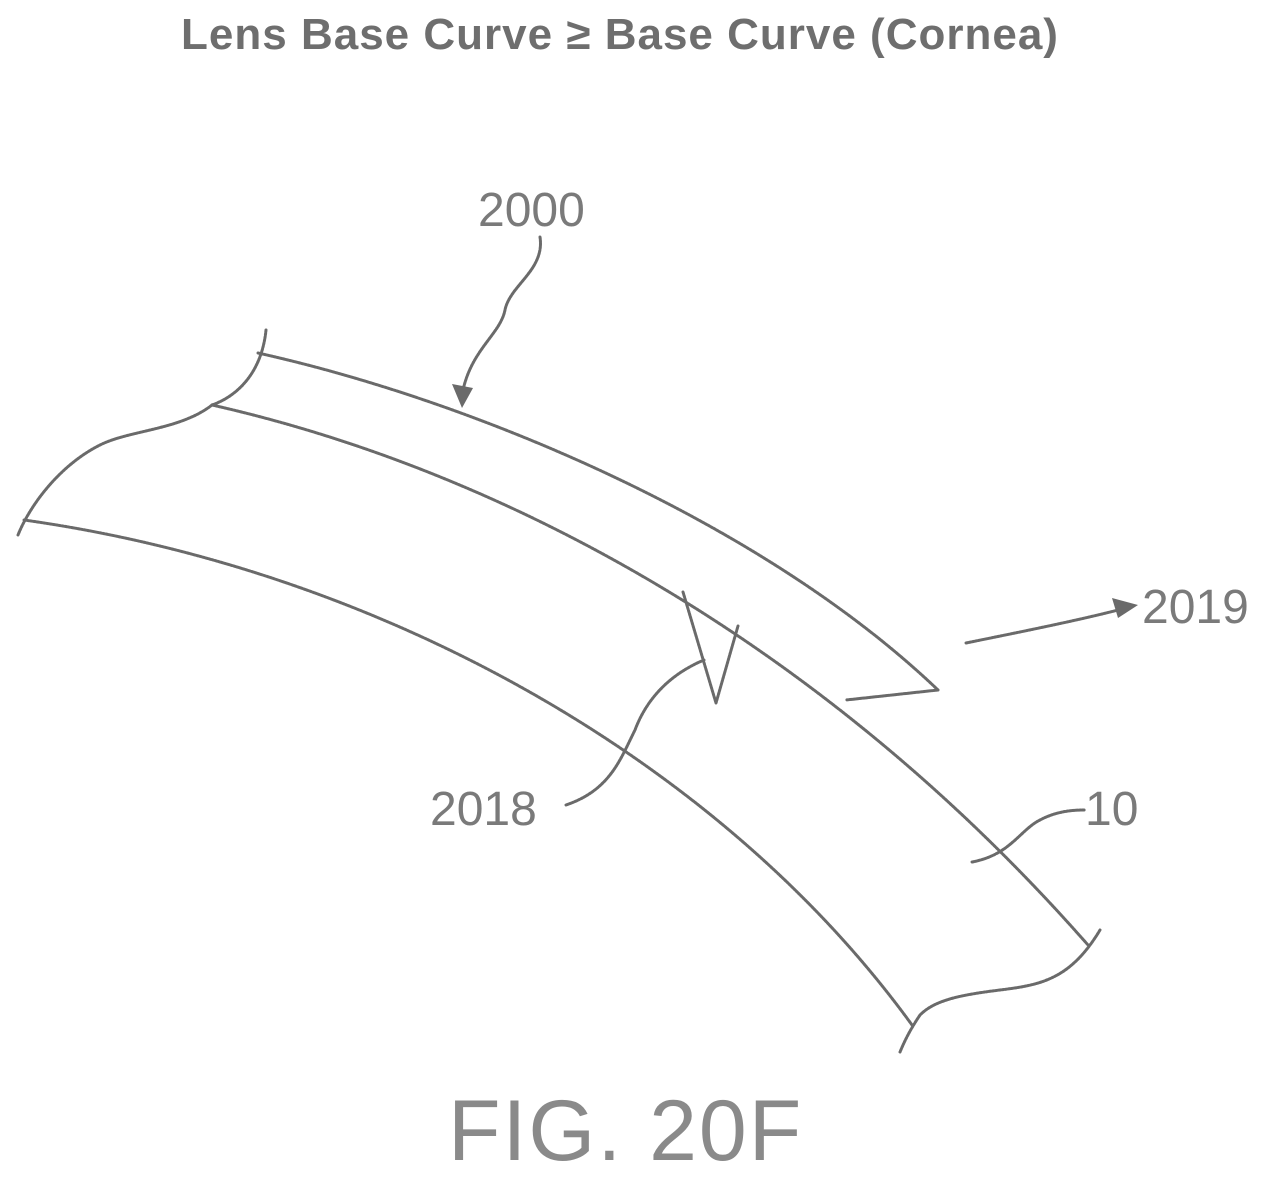 The image size is (1276, 1181). Describe the element at coordinates (1125, 608) in the screenshot. I see `arrowhead-2019` at that location.